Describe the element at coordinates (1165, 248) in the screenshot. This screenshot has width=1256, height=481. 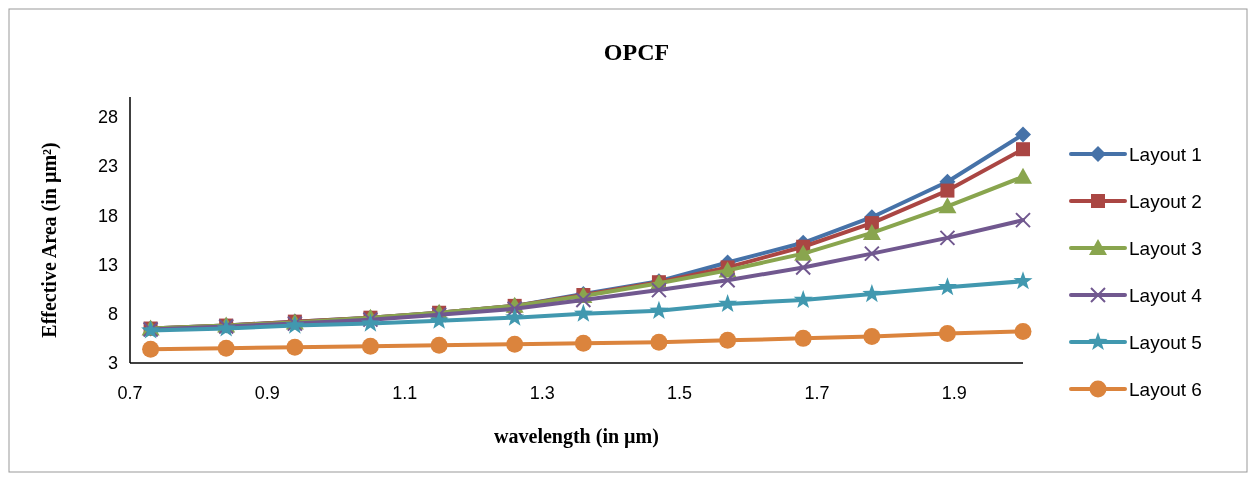
I see `legend-label: Layout 3` at that location.